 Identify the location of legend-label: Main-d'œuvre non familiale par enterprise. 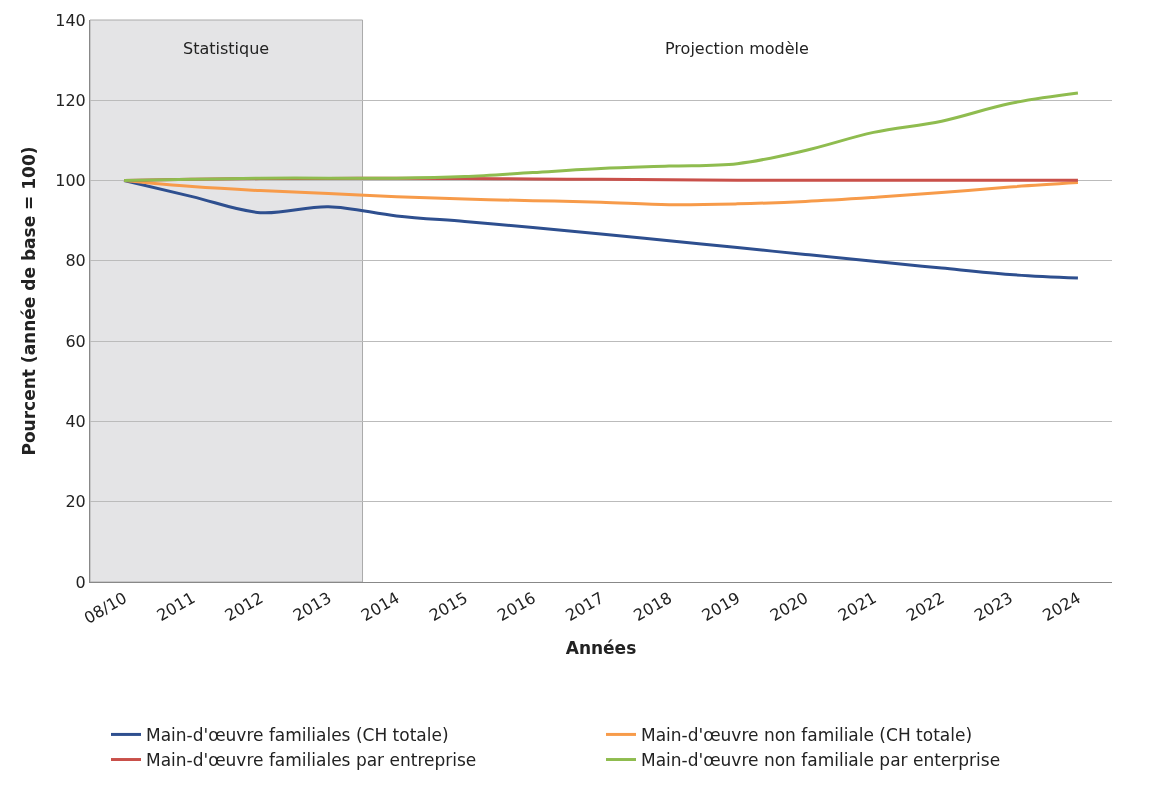
(821, 760).